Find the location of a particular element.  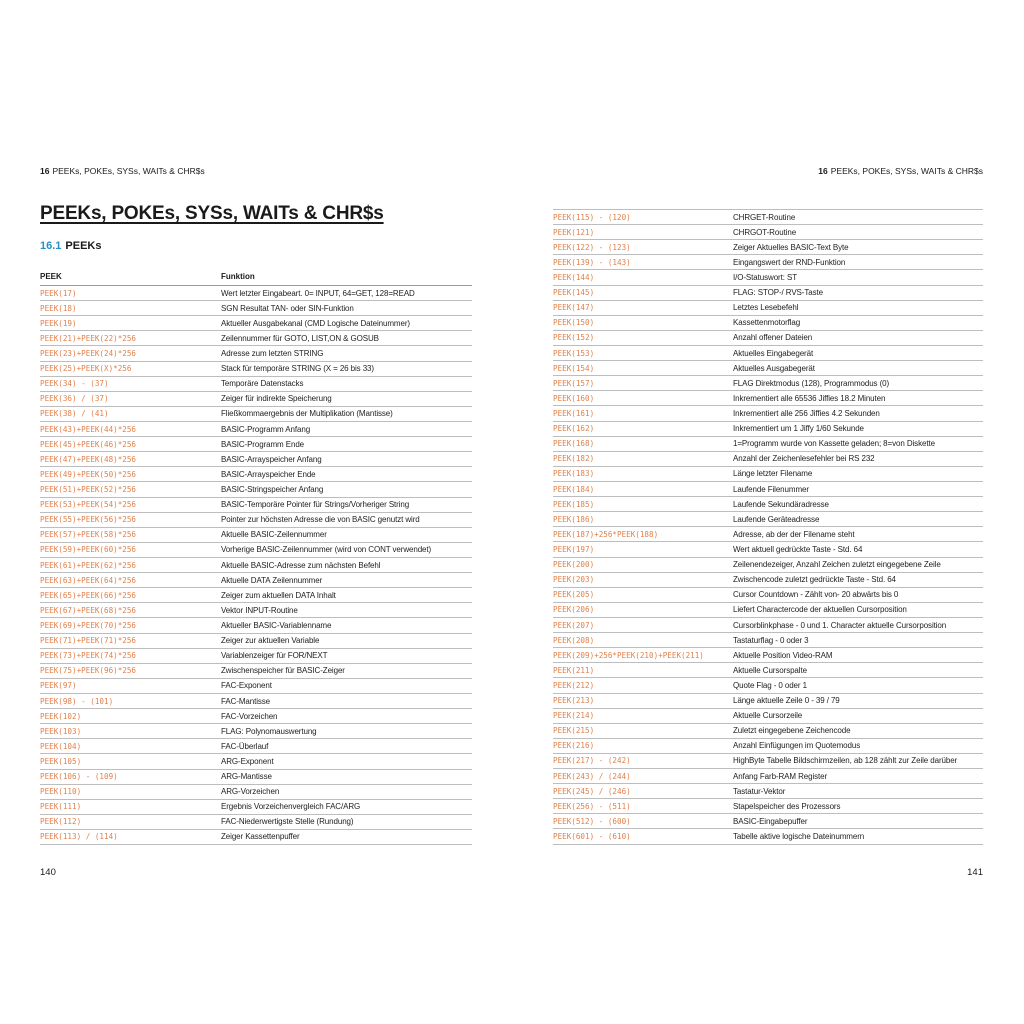

peek-address: PEEK(168) is located at coordinates (574, 444).